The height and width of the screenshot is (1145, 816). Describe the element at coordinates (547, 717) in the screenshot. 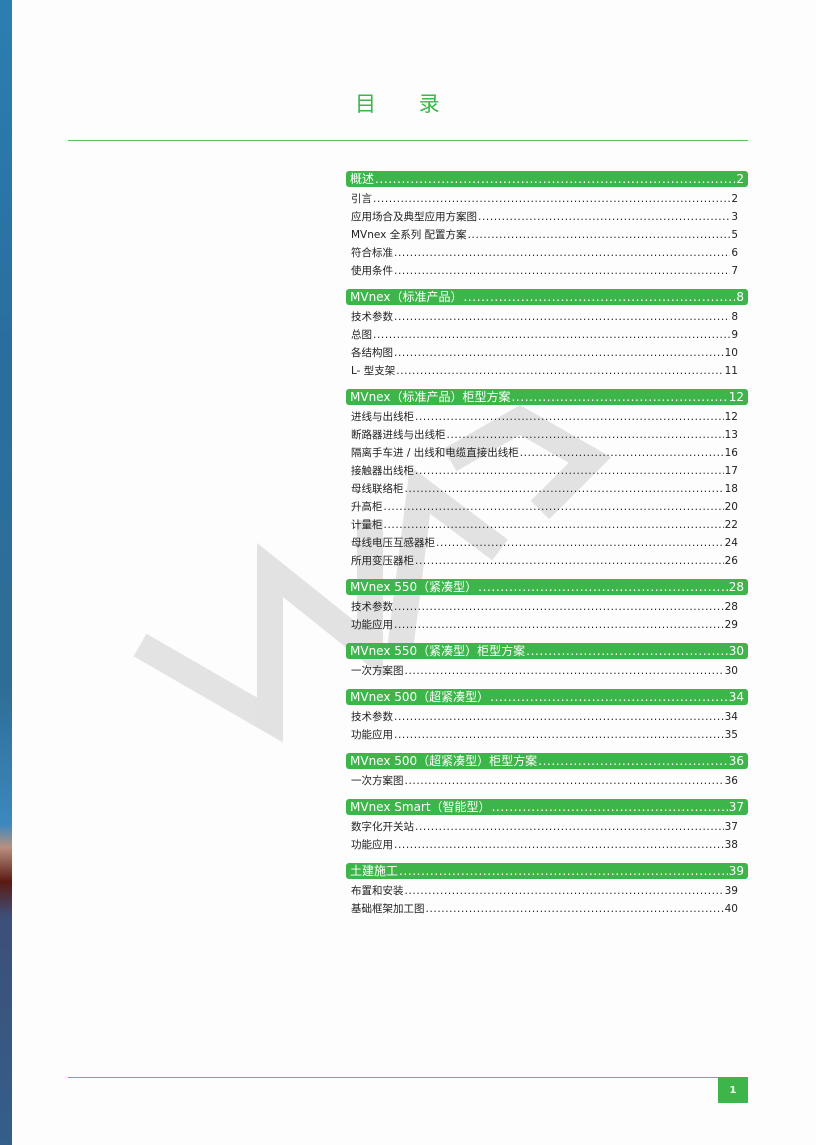

I see `toc-entry: 技术参数 34` at that location.